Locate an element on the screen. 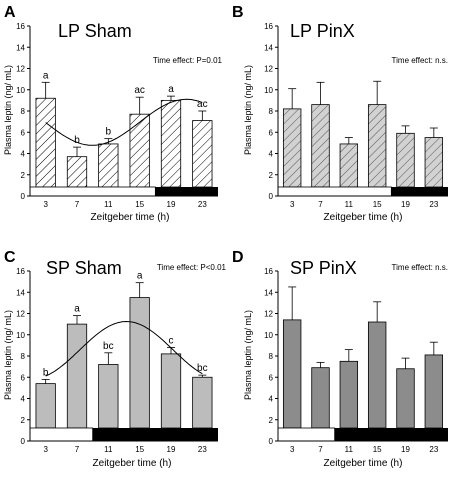  panel-letter: A is located at coordinates (10, 12).